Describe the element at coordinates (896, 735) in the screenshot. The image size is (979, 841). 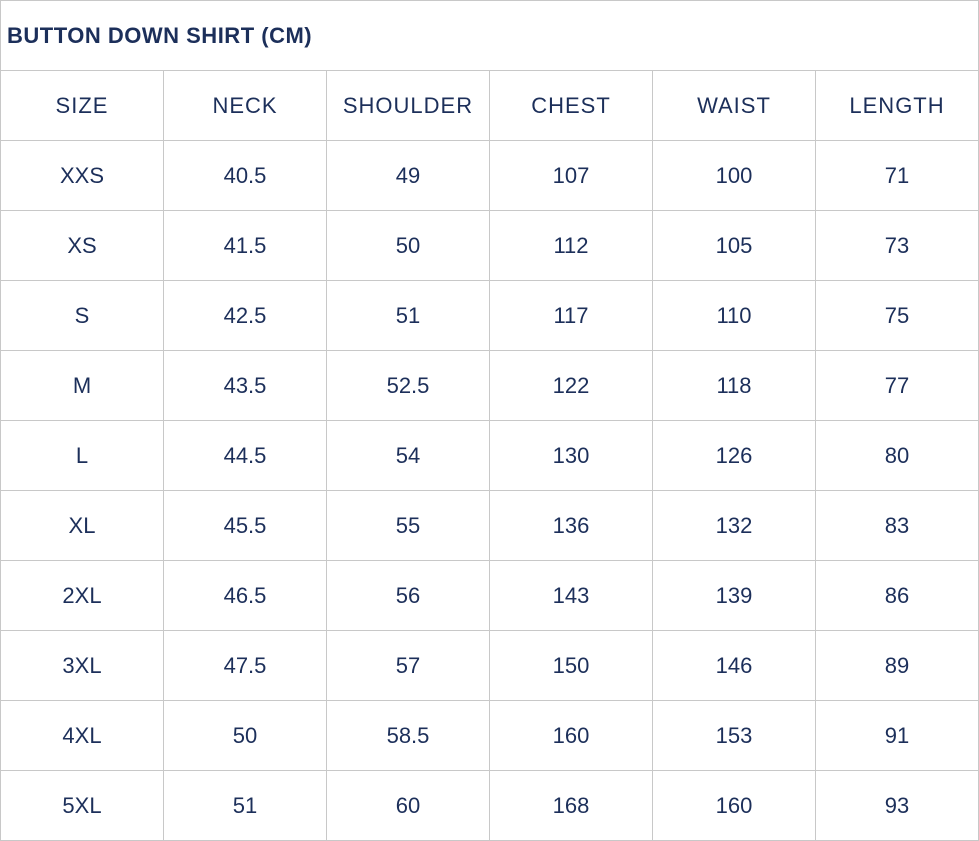
I see `cell-length: 91` at that location.